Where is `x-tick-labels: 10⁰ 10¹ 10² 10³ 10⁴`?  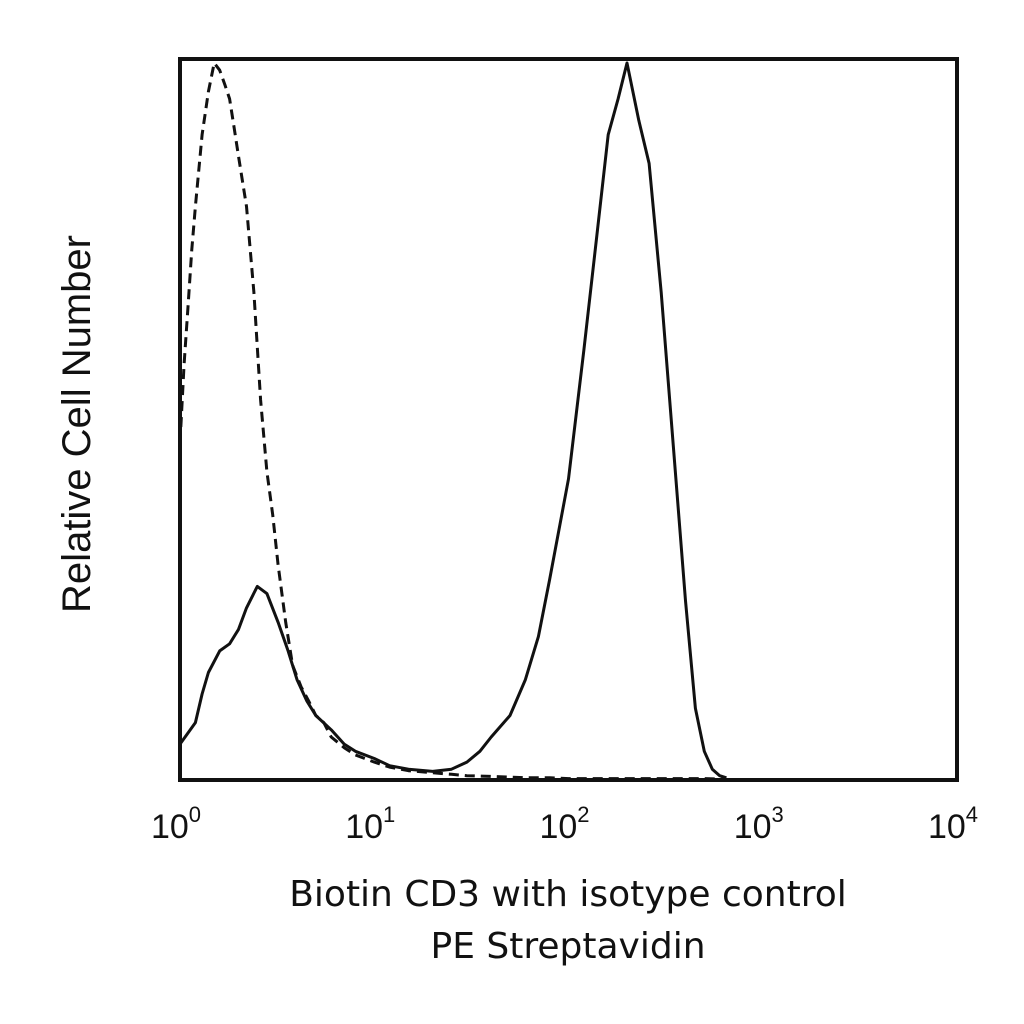
x-tick-labels: 10⁰ 10¹ 10² 10³ 10⁴ is located at coordinates (564, 824).